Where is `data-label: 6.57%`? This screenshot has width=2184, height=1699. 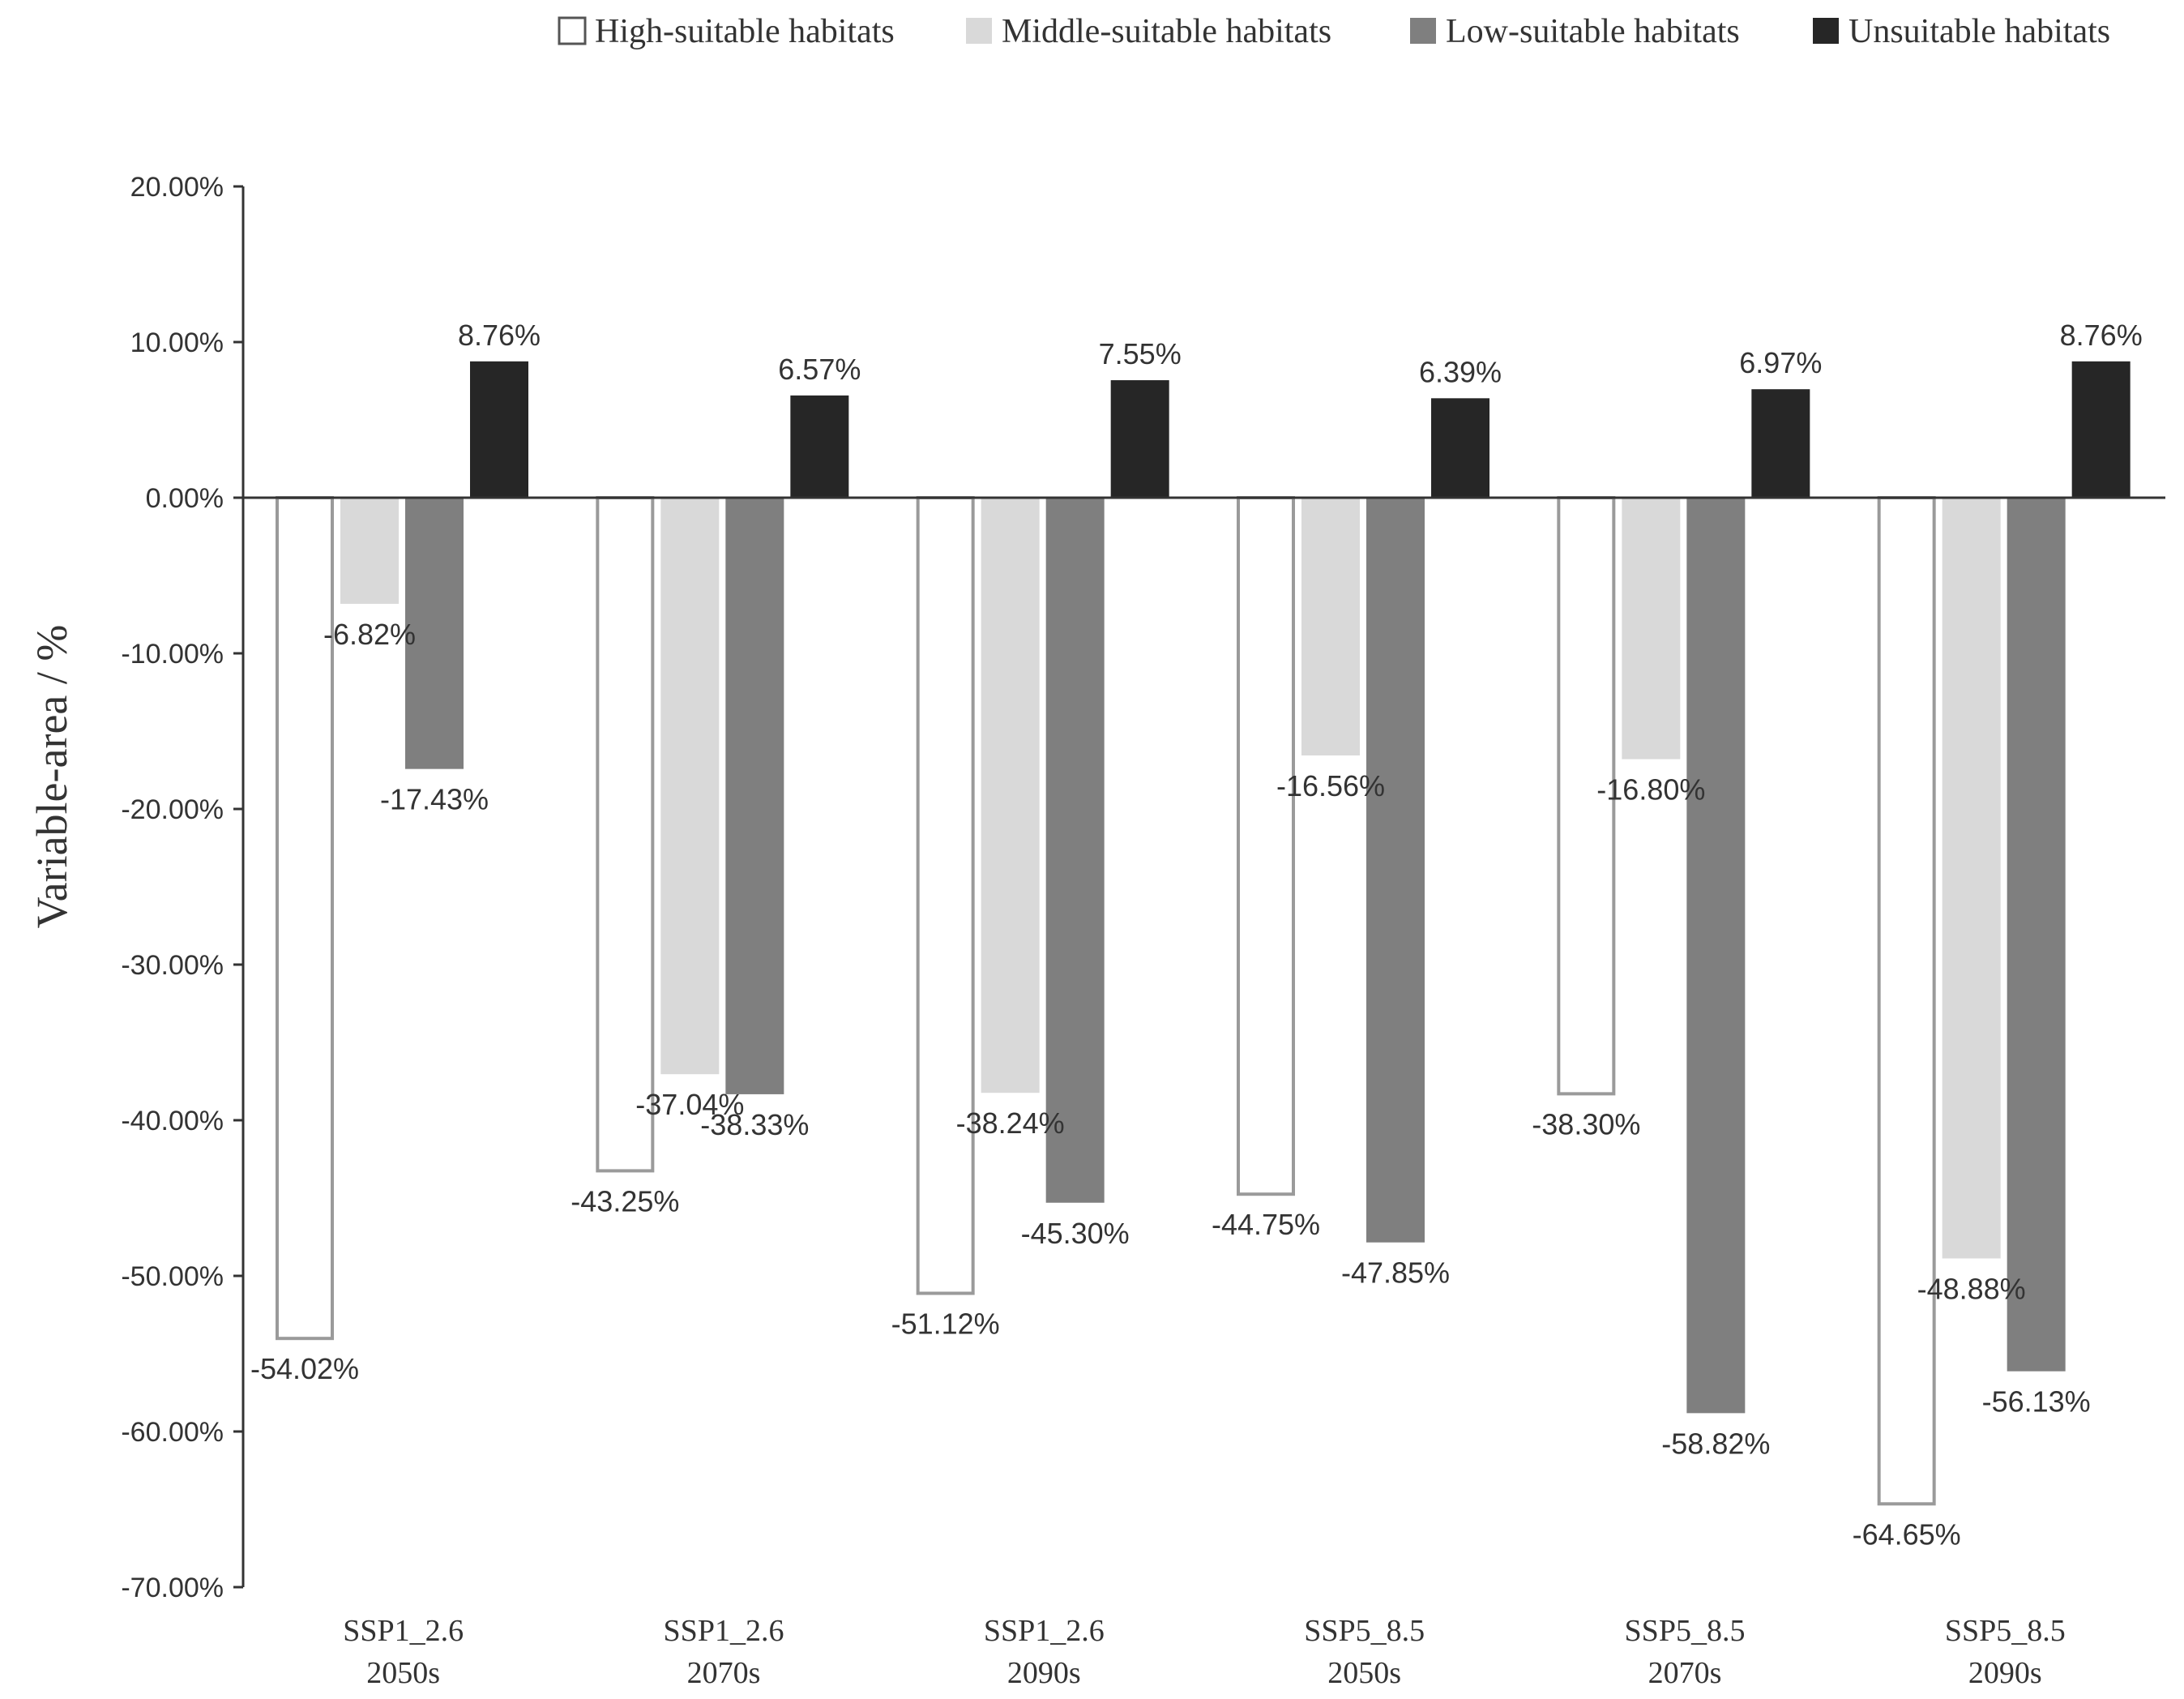 data-label: 6.57% is located at coordinates (819, 369).